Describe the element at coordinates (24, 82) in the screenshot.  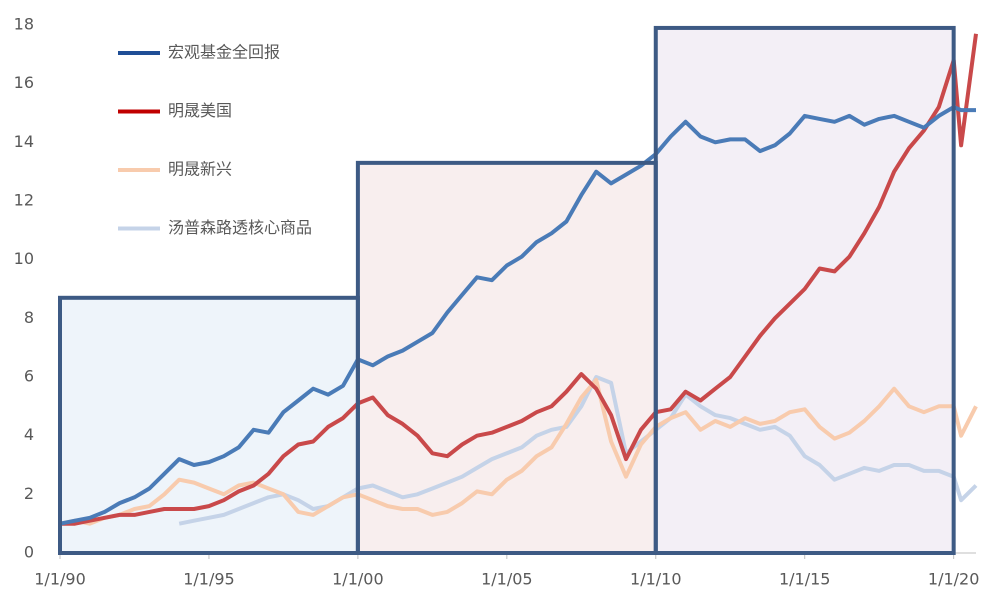
I see `y-tick-label: 16` at that location.